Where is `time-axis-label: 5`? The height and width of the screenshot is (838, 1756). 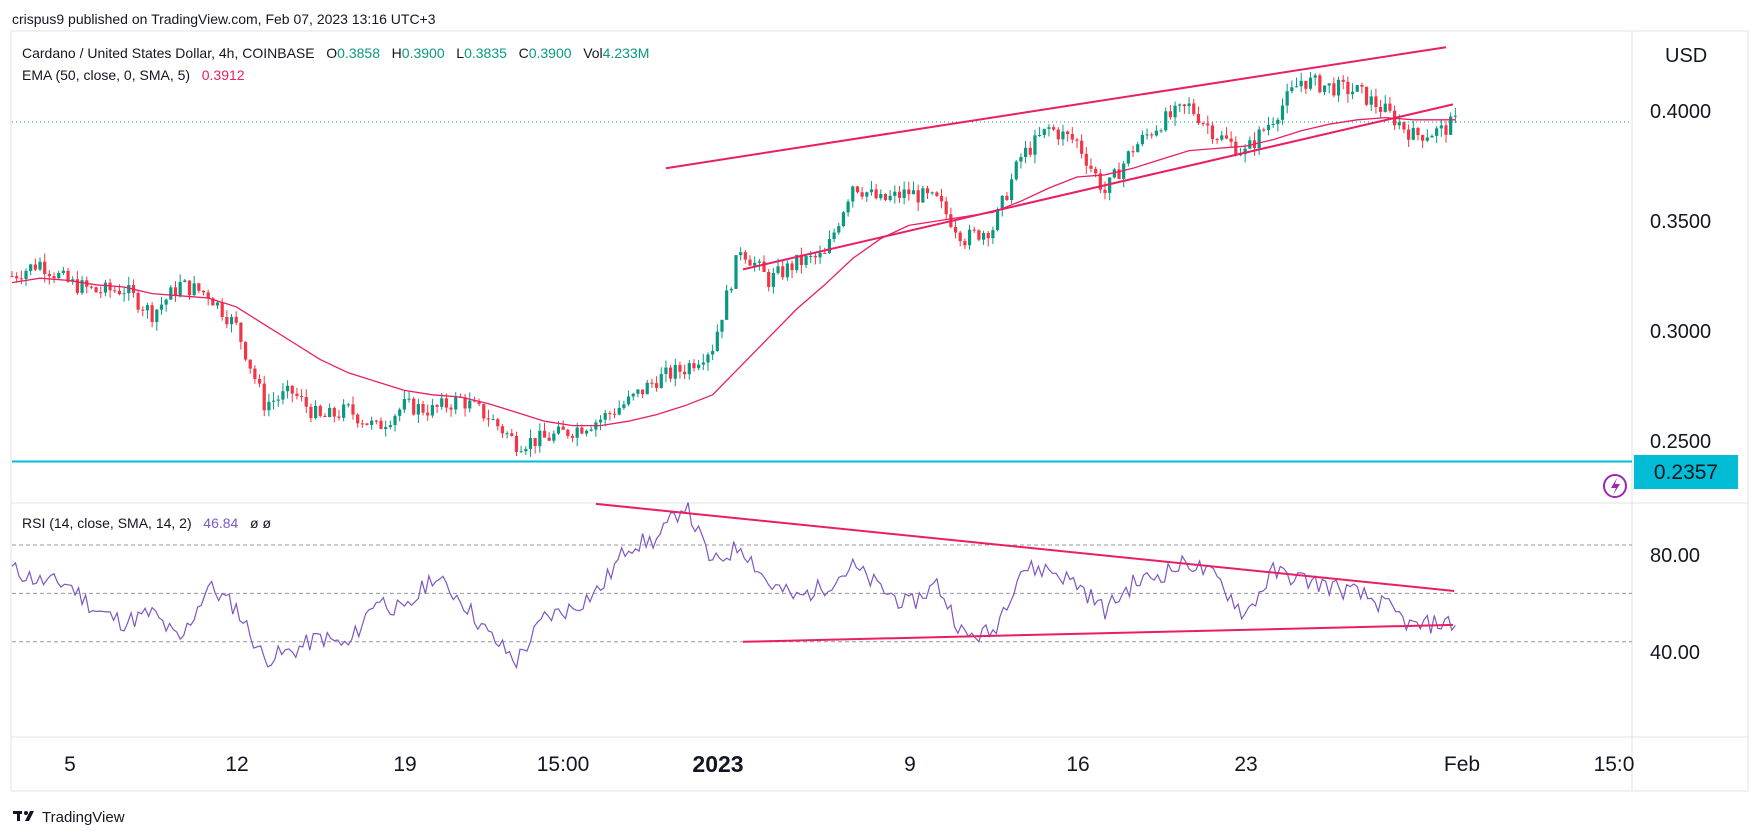 time-axis-label: 5 is located at coordinates (70, 764).